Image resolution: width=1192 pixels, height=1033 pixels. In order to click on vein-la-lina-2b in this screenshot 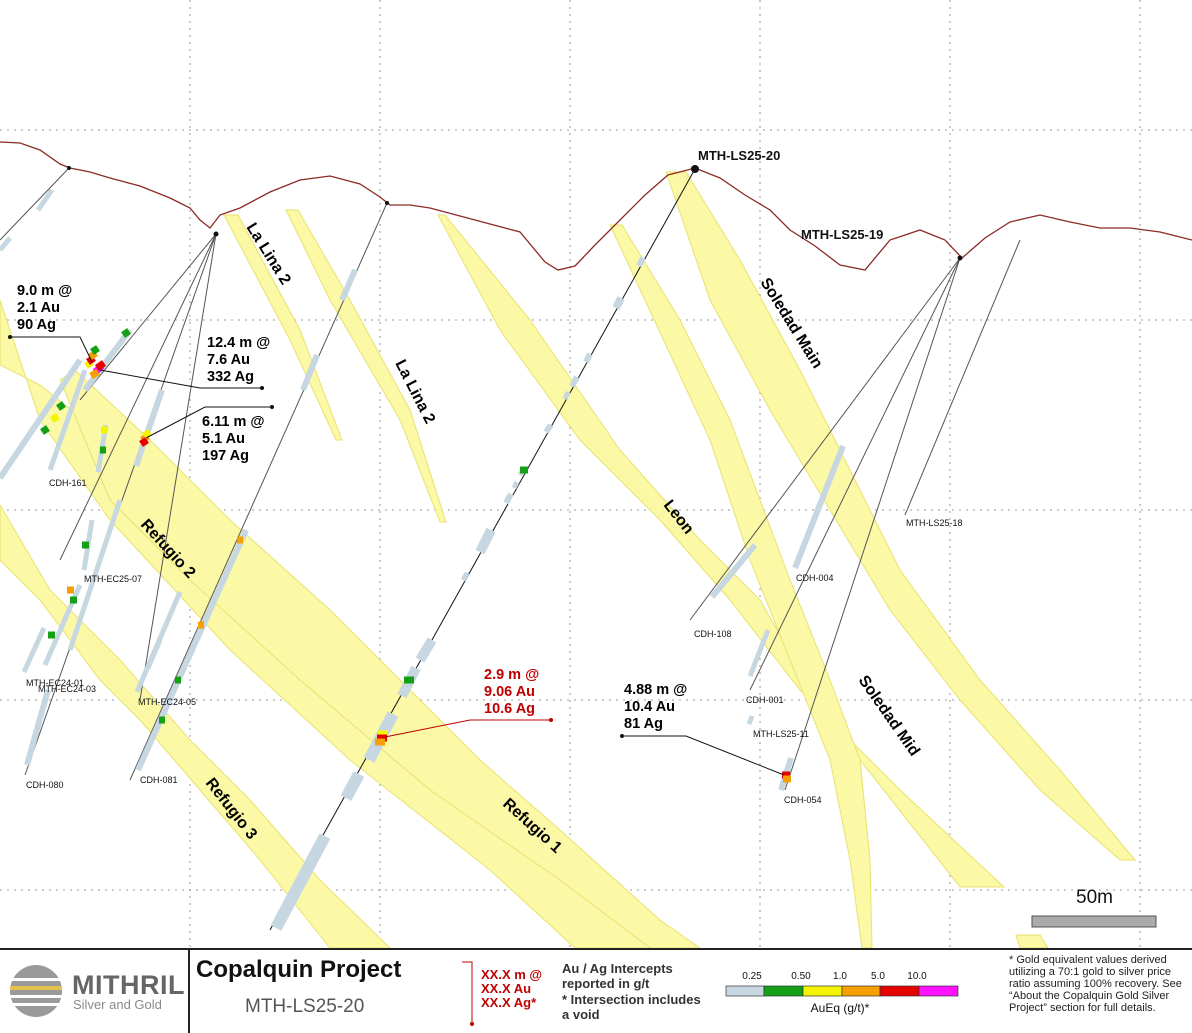, I will do `click(366, 366)`.